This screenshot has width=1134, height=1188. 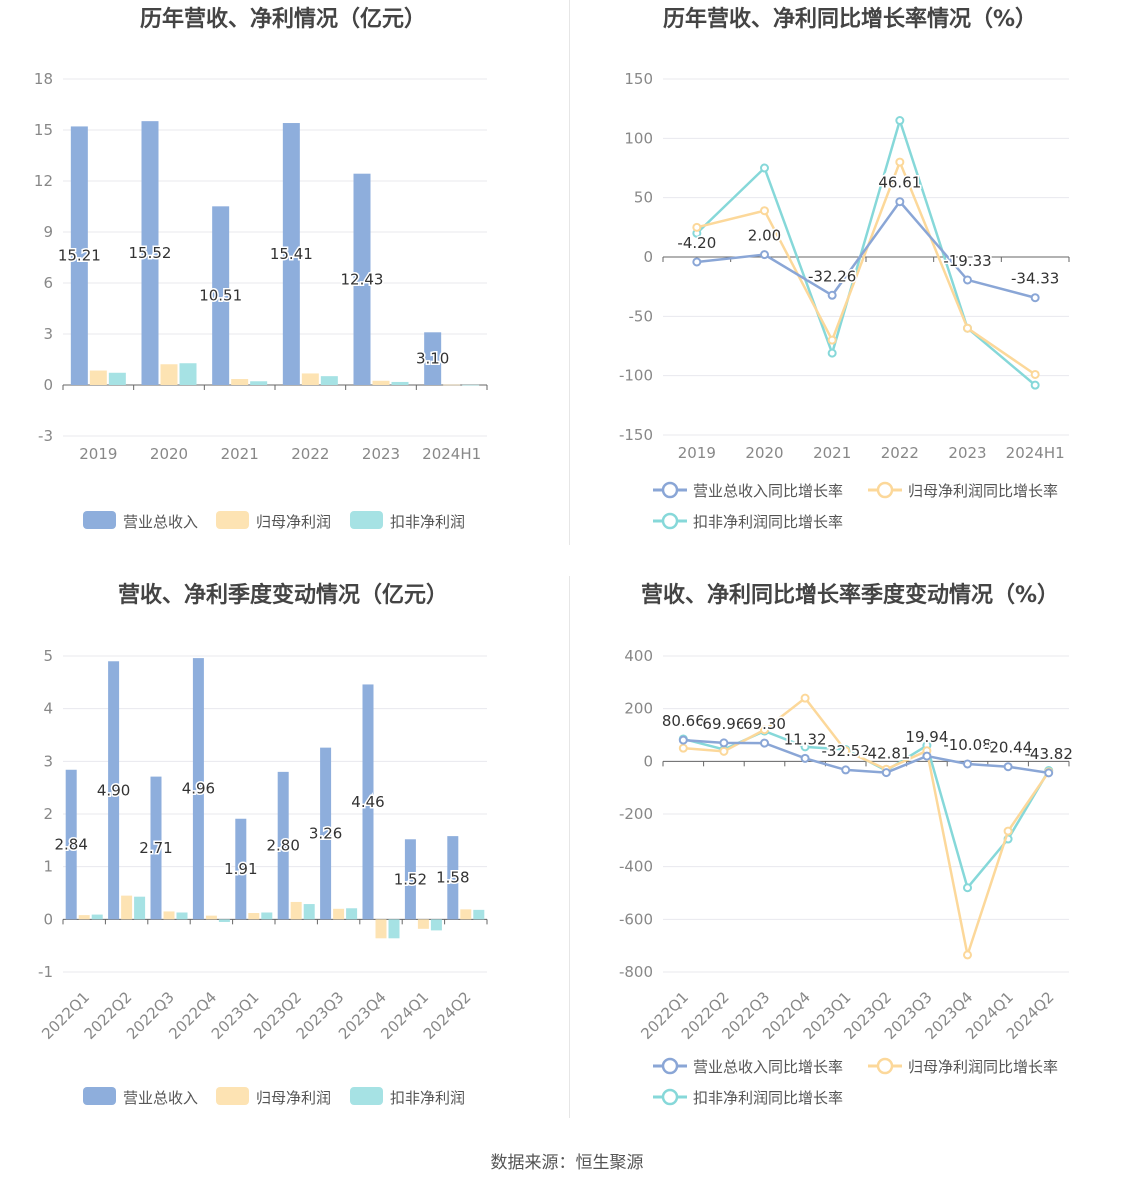 What do you see at coordinates (832, 276) in the screenshot?
I see `data-label: -32.26` at bounding box center [832, 276].